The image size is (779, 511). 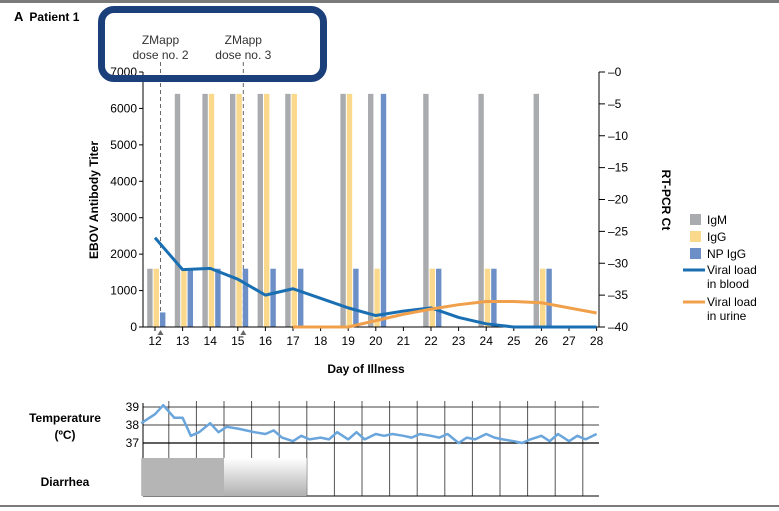 I want to click on line-viral-load-urine, so click(x=445, y=314).